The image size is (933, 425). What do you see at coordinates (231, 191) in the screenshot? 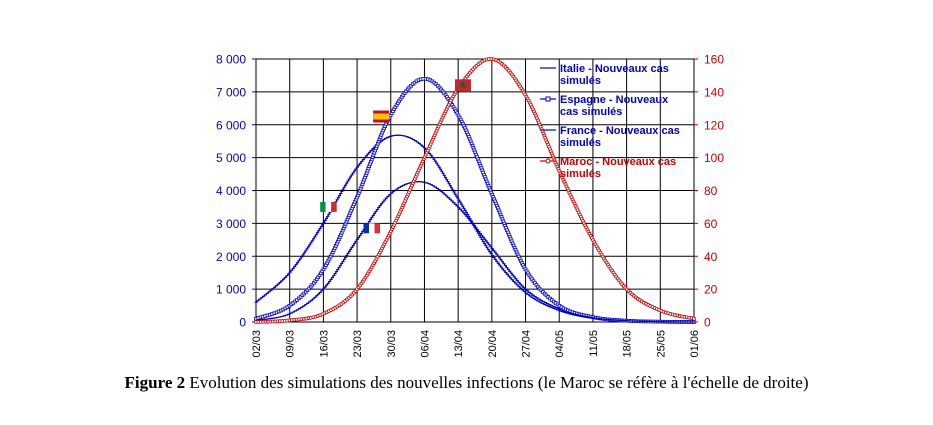
I see `y-left-tick-label: 4 000` at bounding box center [231, 191].